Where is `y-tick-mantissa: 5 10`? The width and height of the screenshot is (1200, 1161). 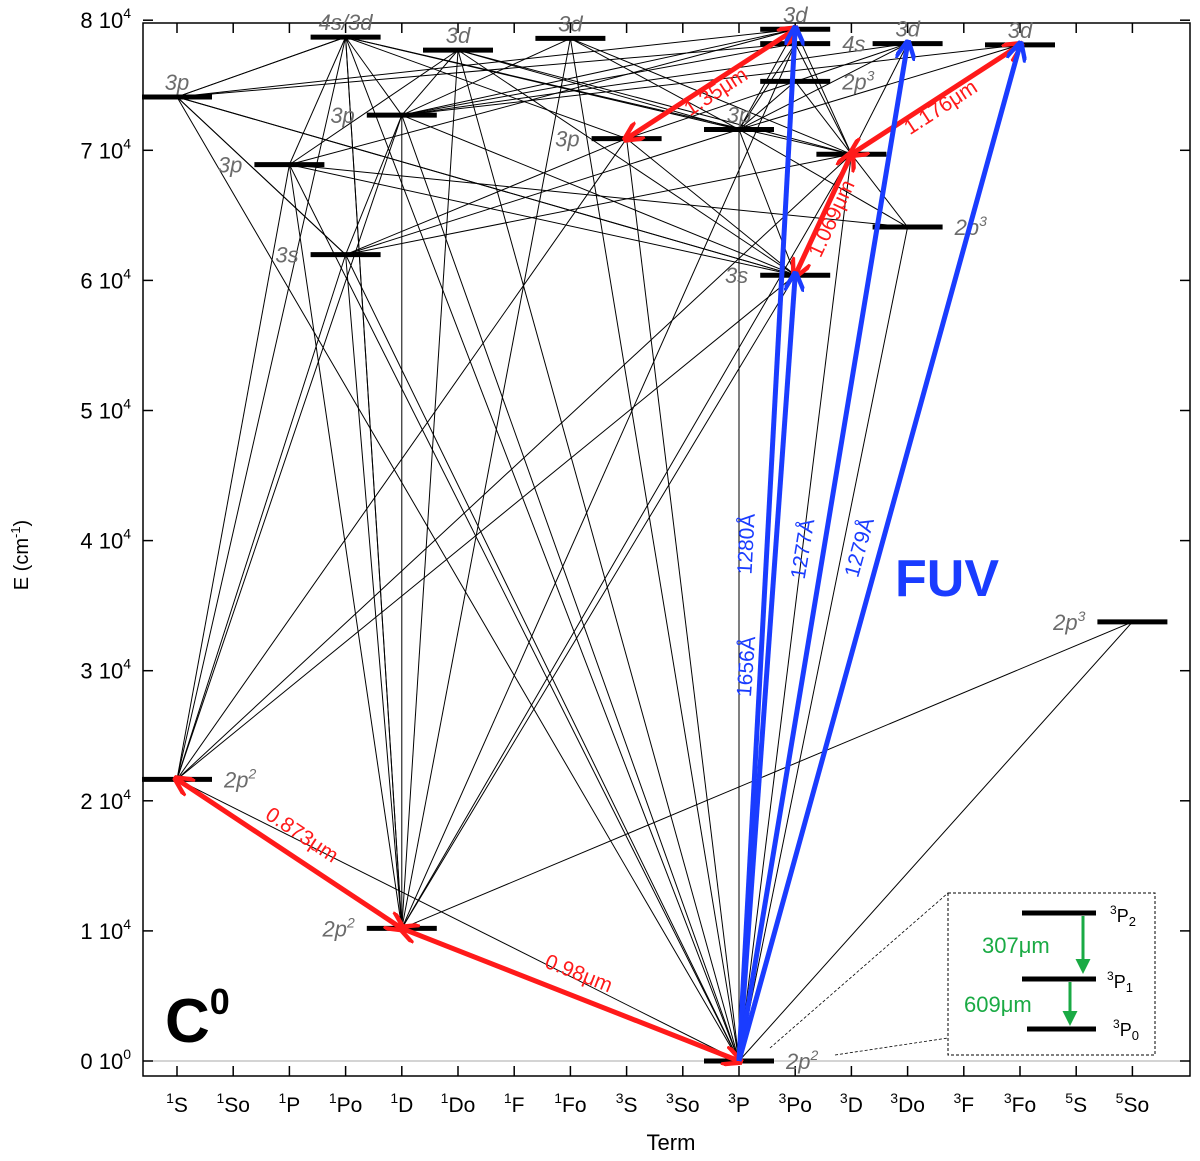 y-tick-mantissa: 5 10 is located at coordinates (101, 411).